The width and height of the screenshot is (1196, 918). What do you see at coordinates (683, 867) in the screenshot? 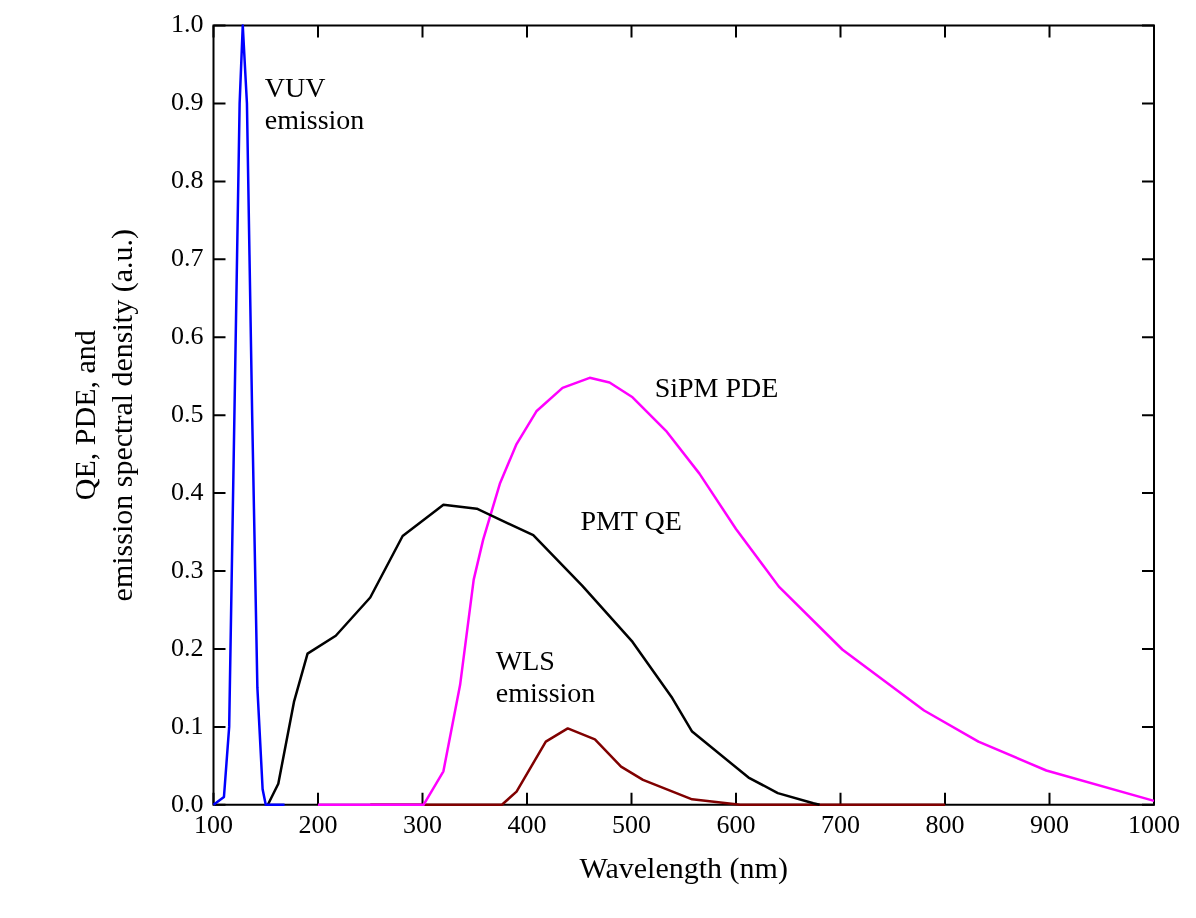
I see `x-axis-title: Wavelength (nm)` at bounding box center [683, 867].